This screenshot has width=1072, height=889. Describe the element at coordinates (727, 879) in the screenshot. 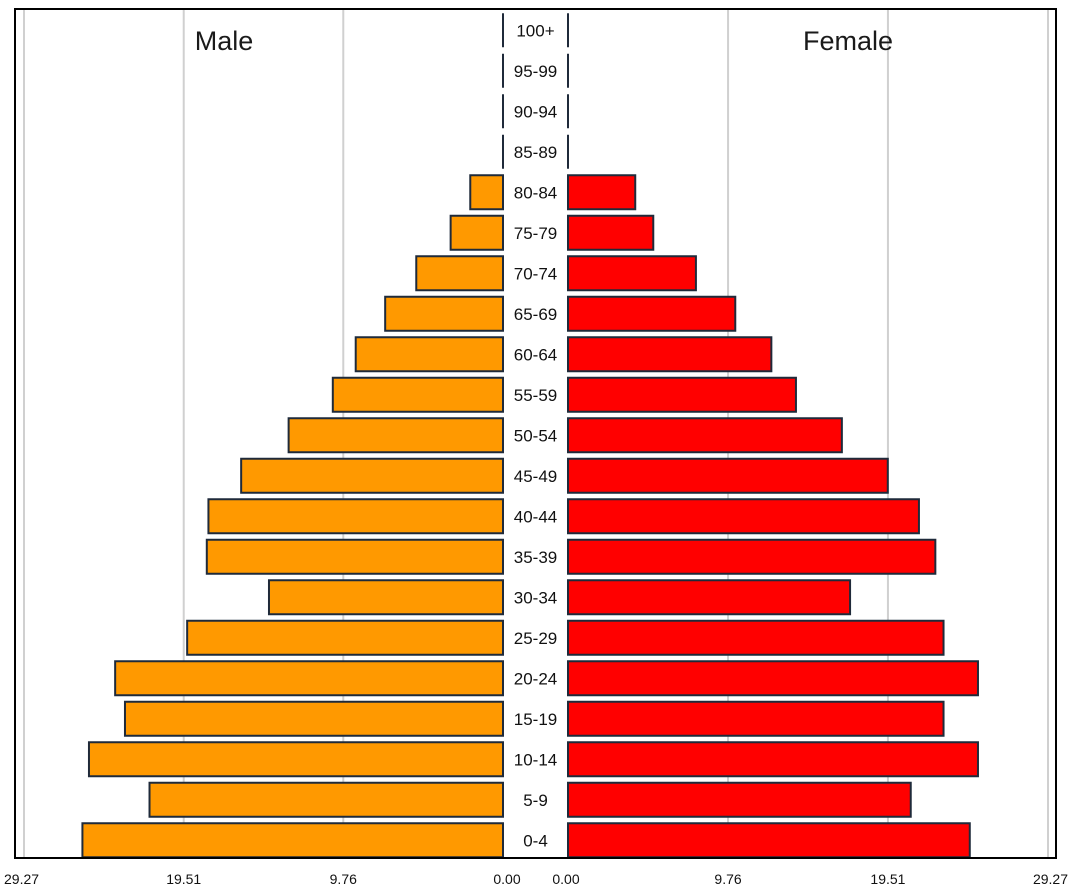

I see `x-tick-female-1: 9.76` at that location.